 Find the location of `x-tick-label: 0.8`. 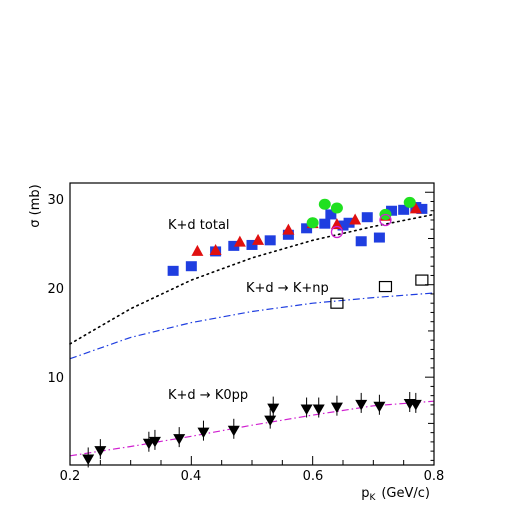

x-tick-label: 0.8 is located at coordinates (434, 476).